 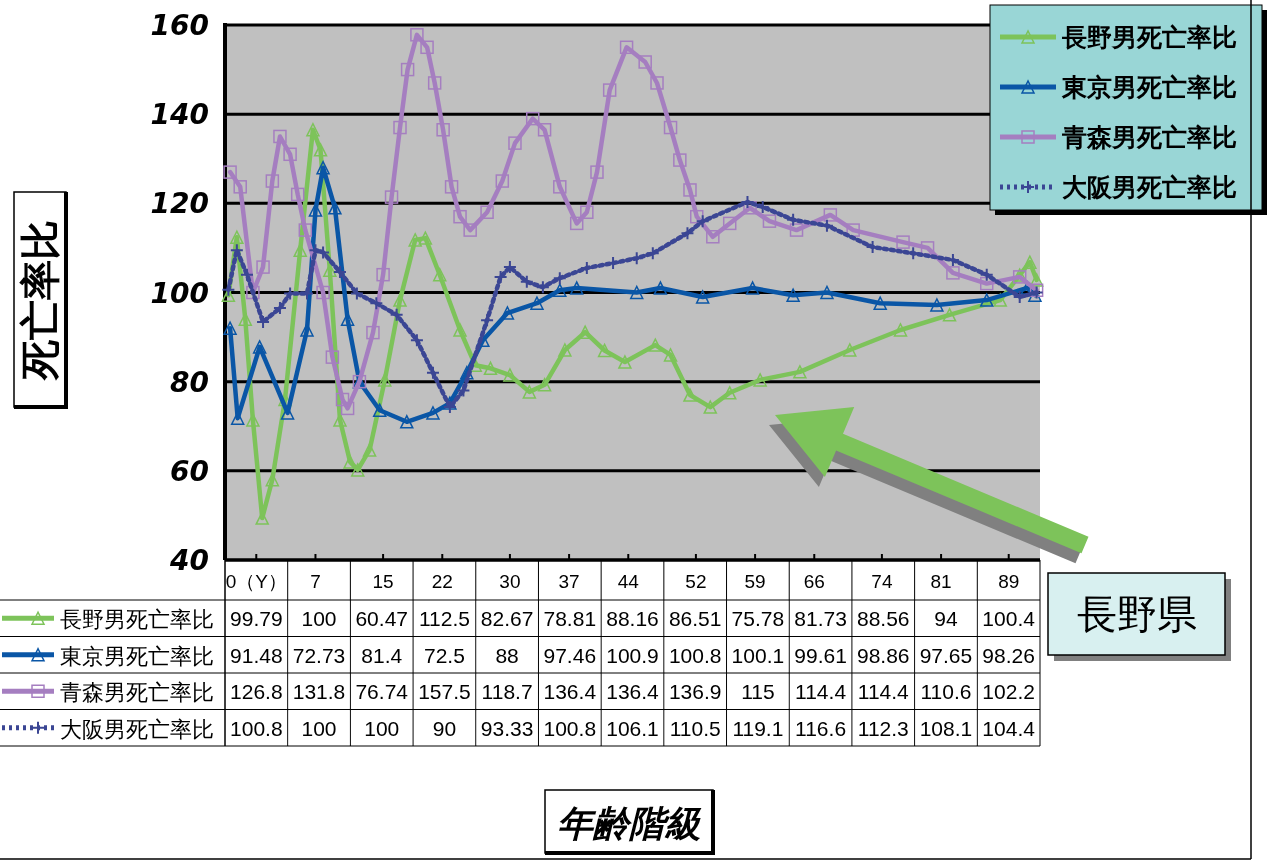 I want to click on x-tick-label: 74, so click(x=882, y=581).